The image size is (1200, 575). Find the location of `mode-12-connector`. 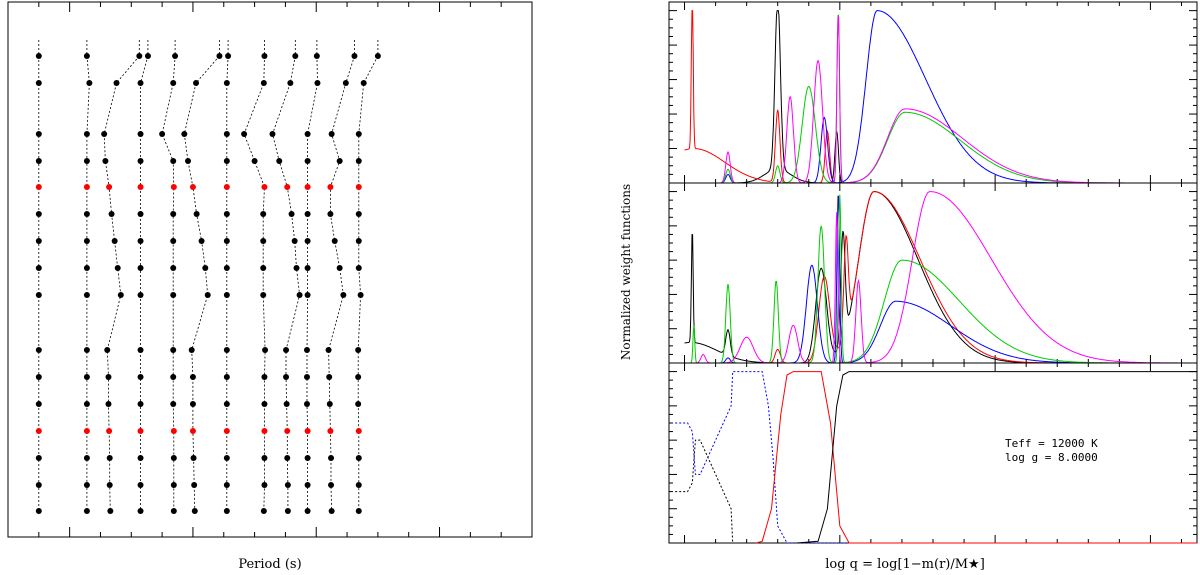

mode-12-connector is located at coordinates (368, 275).